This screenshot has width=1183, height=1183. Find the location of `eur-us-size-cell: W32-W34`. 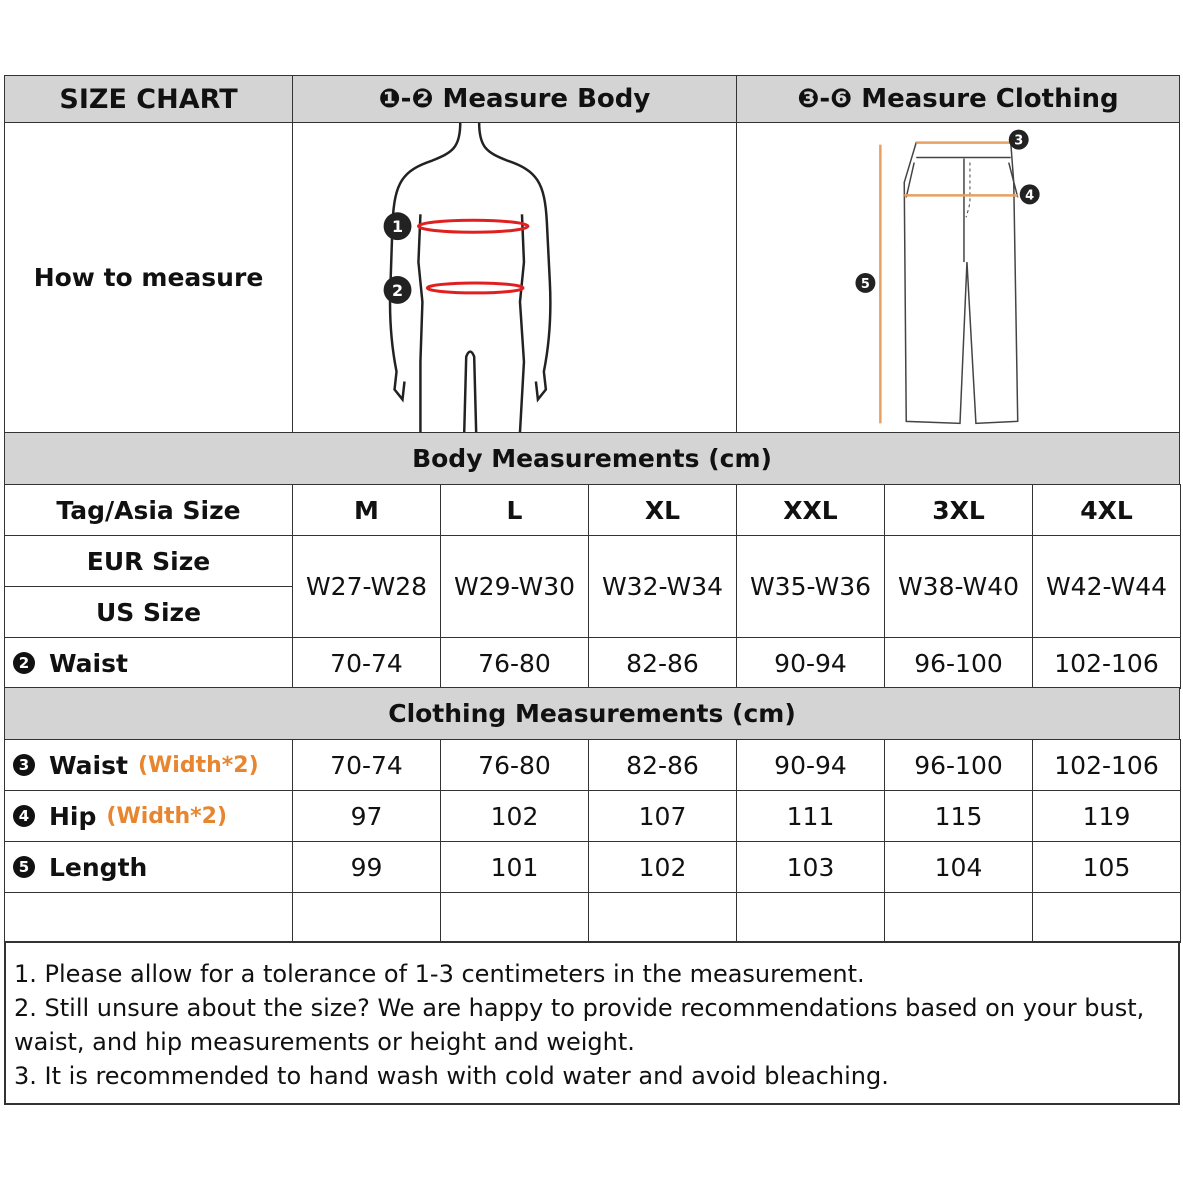

eur-us-size-cell: W32-W34 is located at coordinates (662, 586).